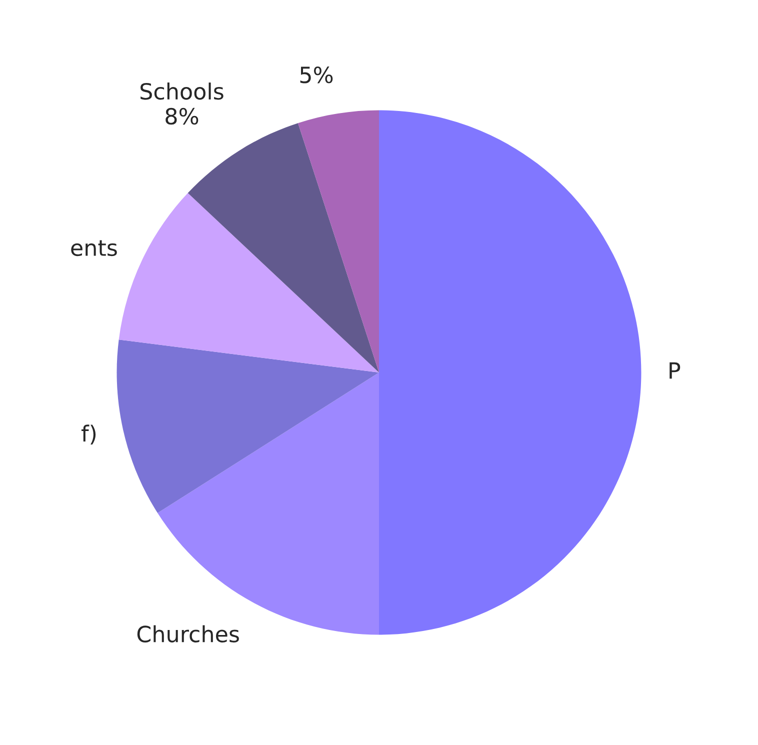  I want to click on data-label: 8%, so click(182, 116).